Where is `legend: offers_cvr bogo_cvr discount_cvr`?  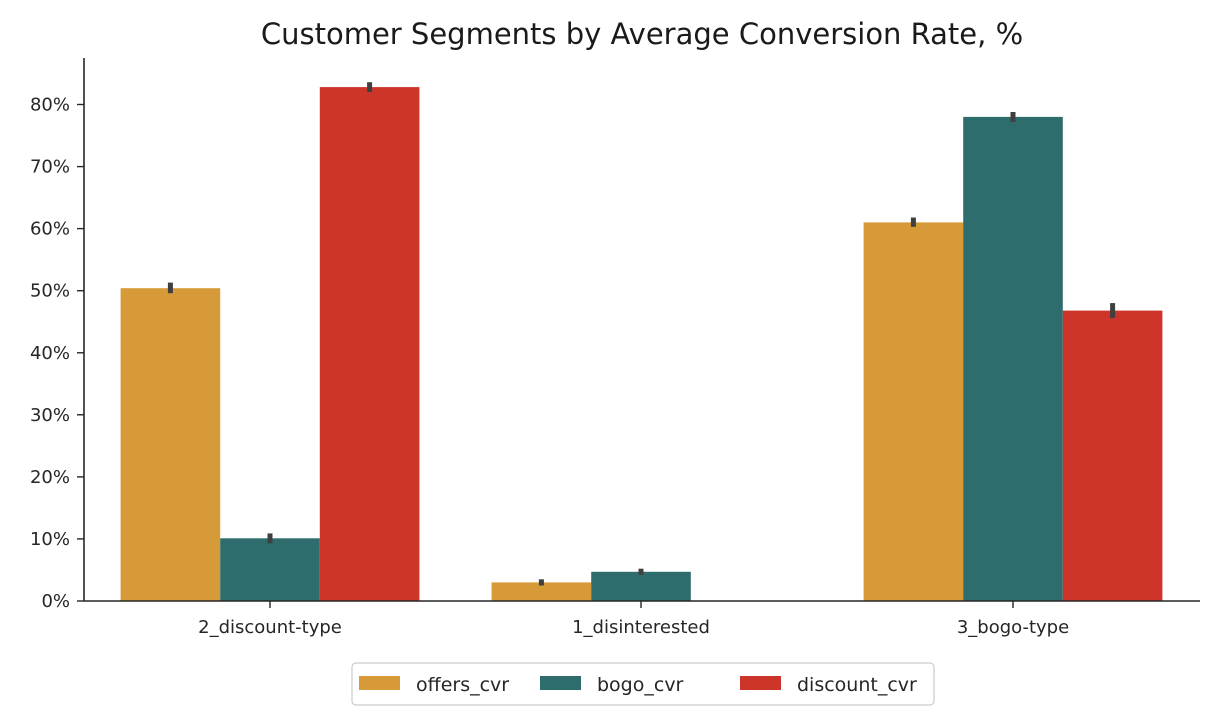 legend: offers_cvr bogo_cvr discount_cvr is located at coordinates (643, 684).